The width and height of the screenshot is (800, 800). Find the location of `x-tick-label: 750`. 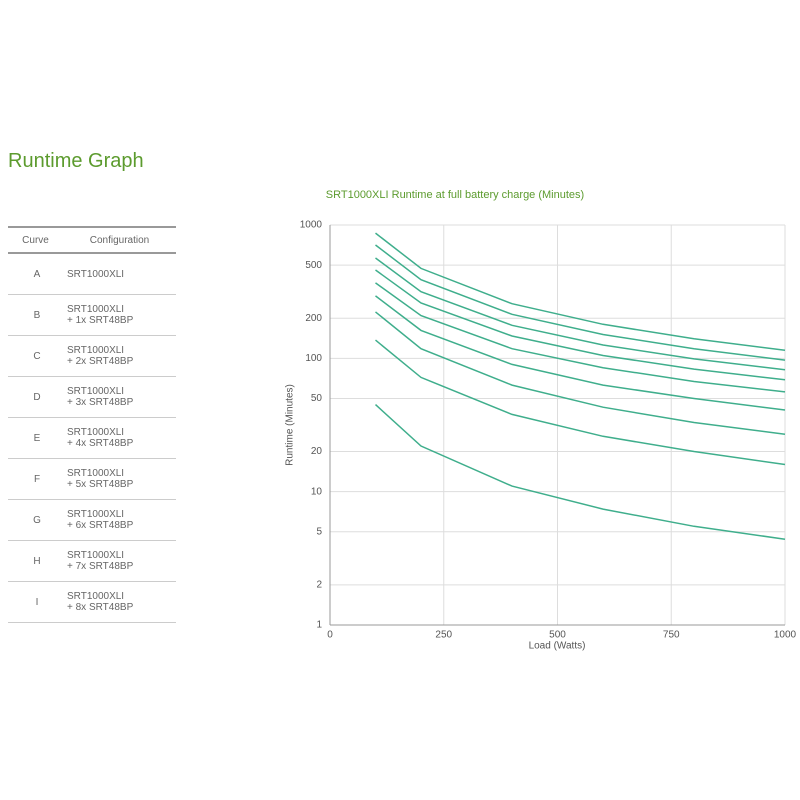

x-tick-label: 750 is located at coordinates (671, 635).